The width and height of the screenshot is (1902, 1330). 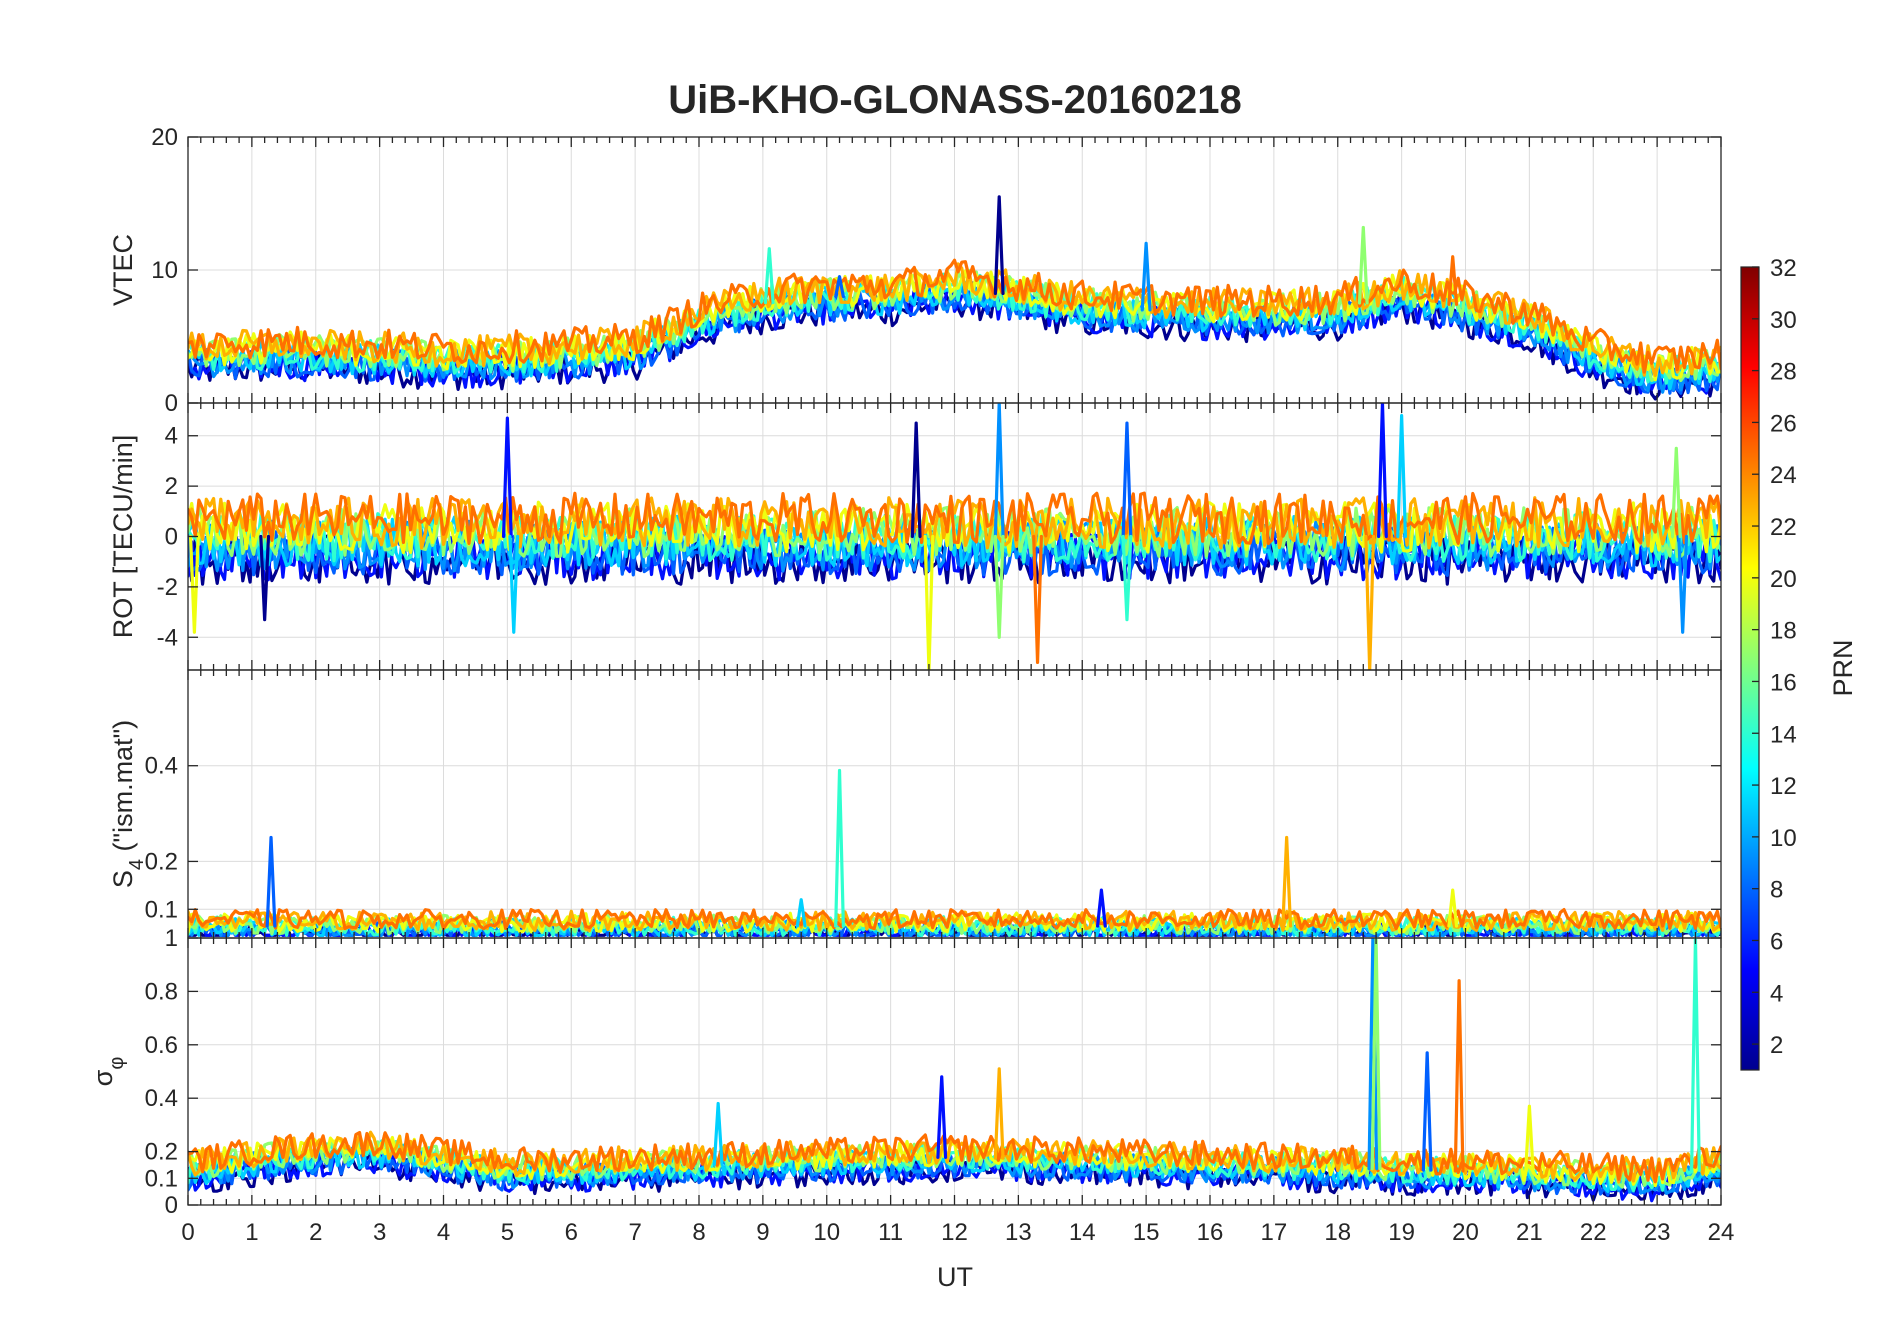 What do you see at coordinates (251, 1232) in the screenshot?
I see `x-tick-label: 1` at bounding box center [251, 1232].